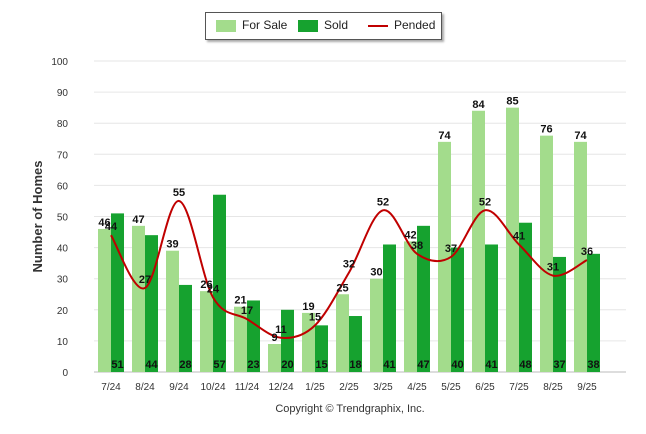  Describe the element at coordinates (179, 193) in the screenshot. I see `data-label-pended: 55` at that location.